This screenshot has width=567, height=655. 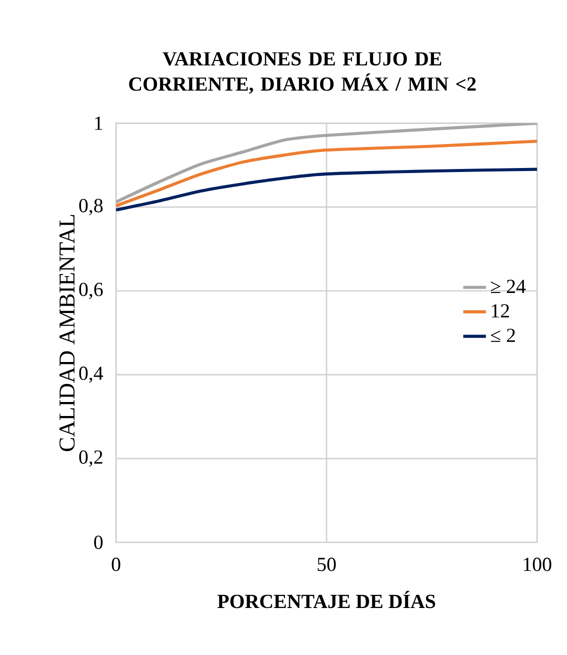 What do you see at coordinates (327, 599) in the screenshot?
I see `x-axis-title: PORCENTAJE DE DÍAS` at bounding box center [327, 599].